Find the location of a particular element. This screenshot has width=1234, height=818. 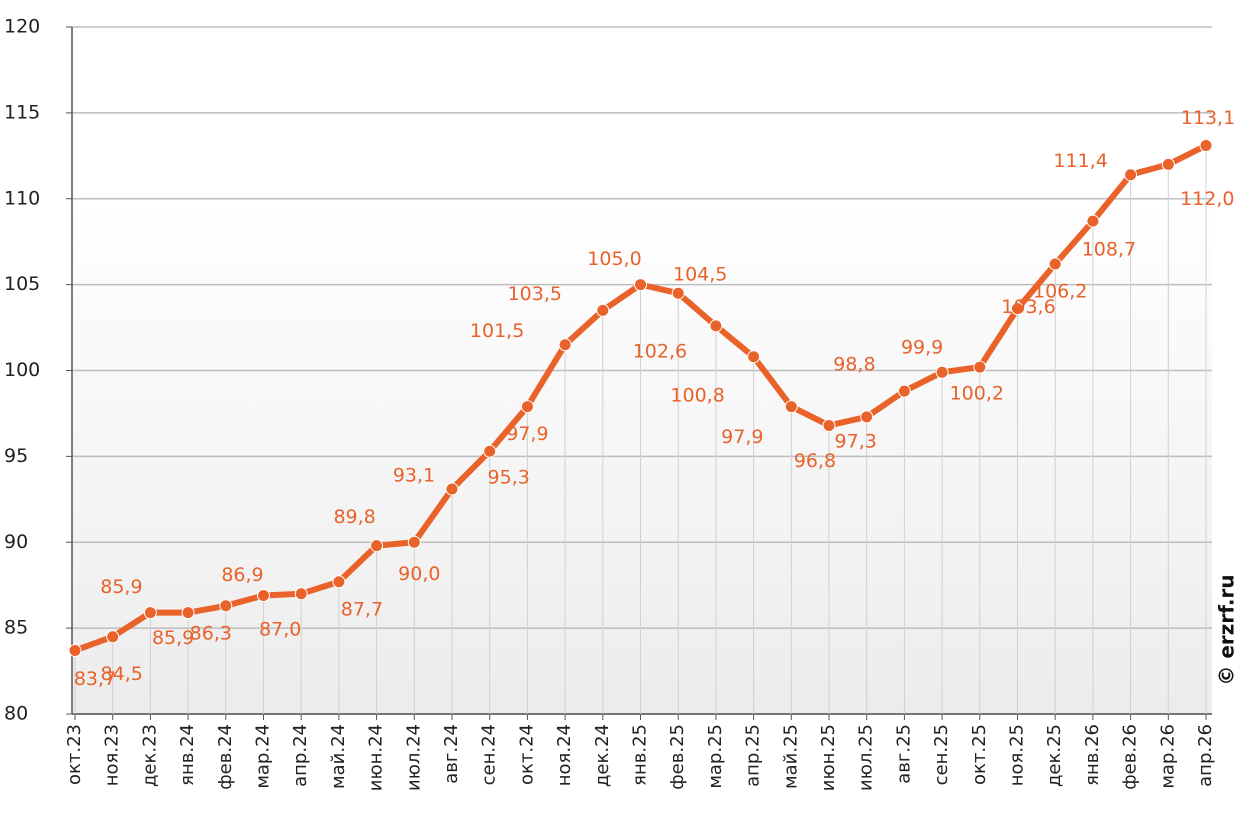

x-tick-label: июл.25 is located at coordinates (866, 757).